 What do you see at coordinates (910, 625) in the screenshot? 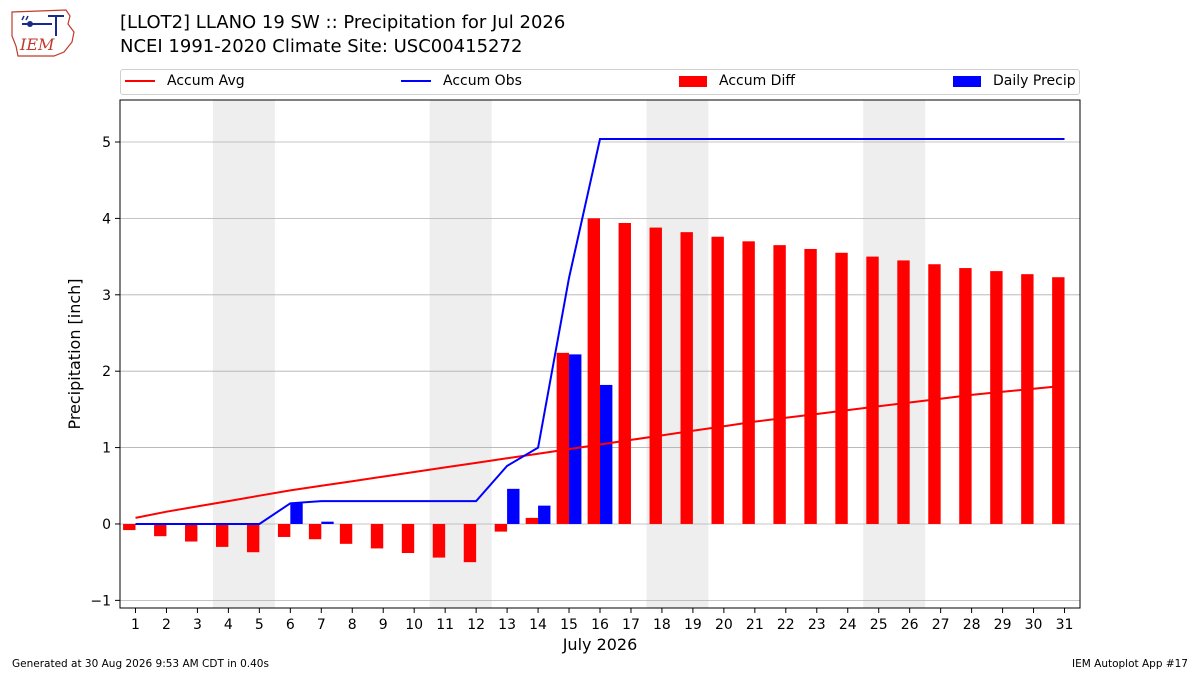
I see `x-tick-label: 26` at bounding box center [910, 625].